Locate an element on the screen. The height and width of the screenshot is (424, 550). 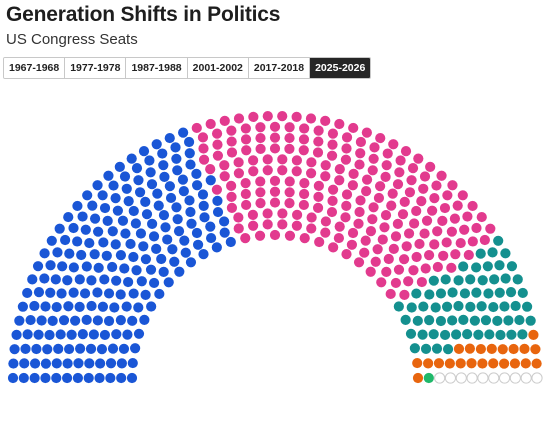
tab-1977-1978: 1977-1978 is located at coordinates (96, 68).